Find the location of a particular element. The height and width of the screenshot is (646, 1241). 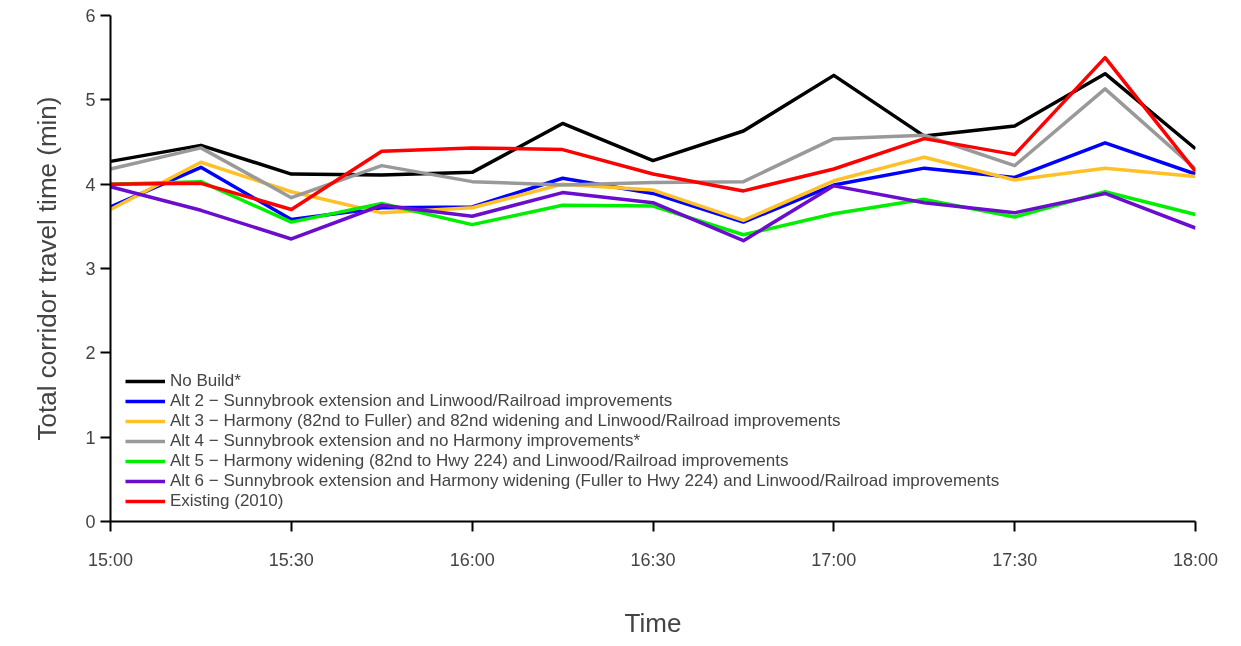

x-tick-label: 16:00 is located at coordinates (472, 559).